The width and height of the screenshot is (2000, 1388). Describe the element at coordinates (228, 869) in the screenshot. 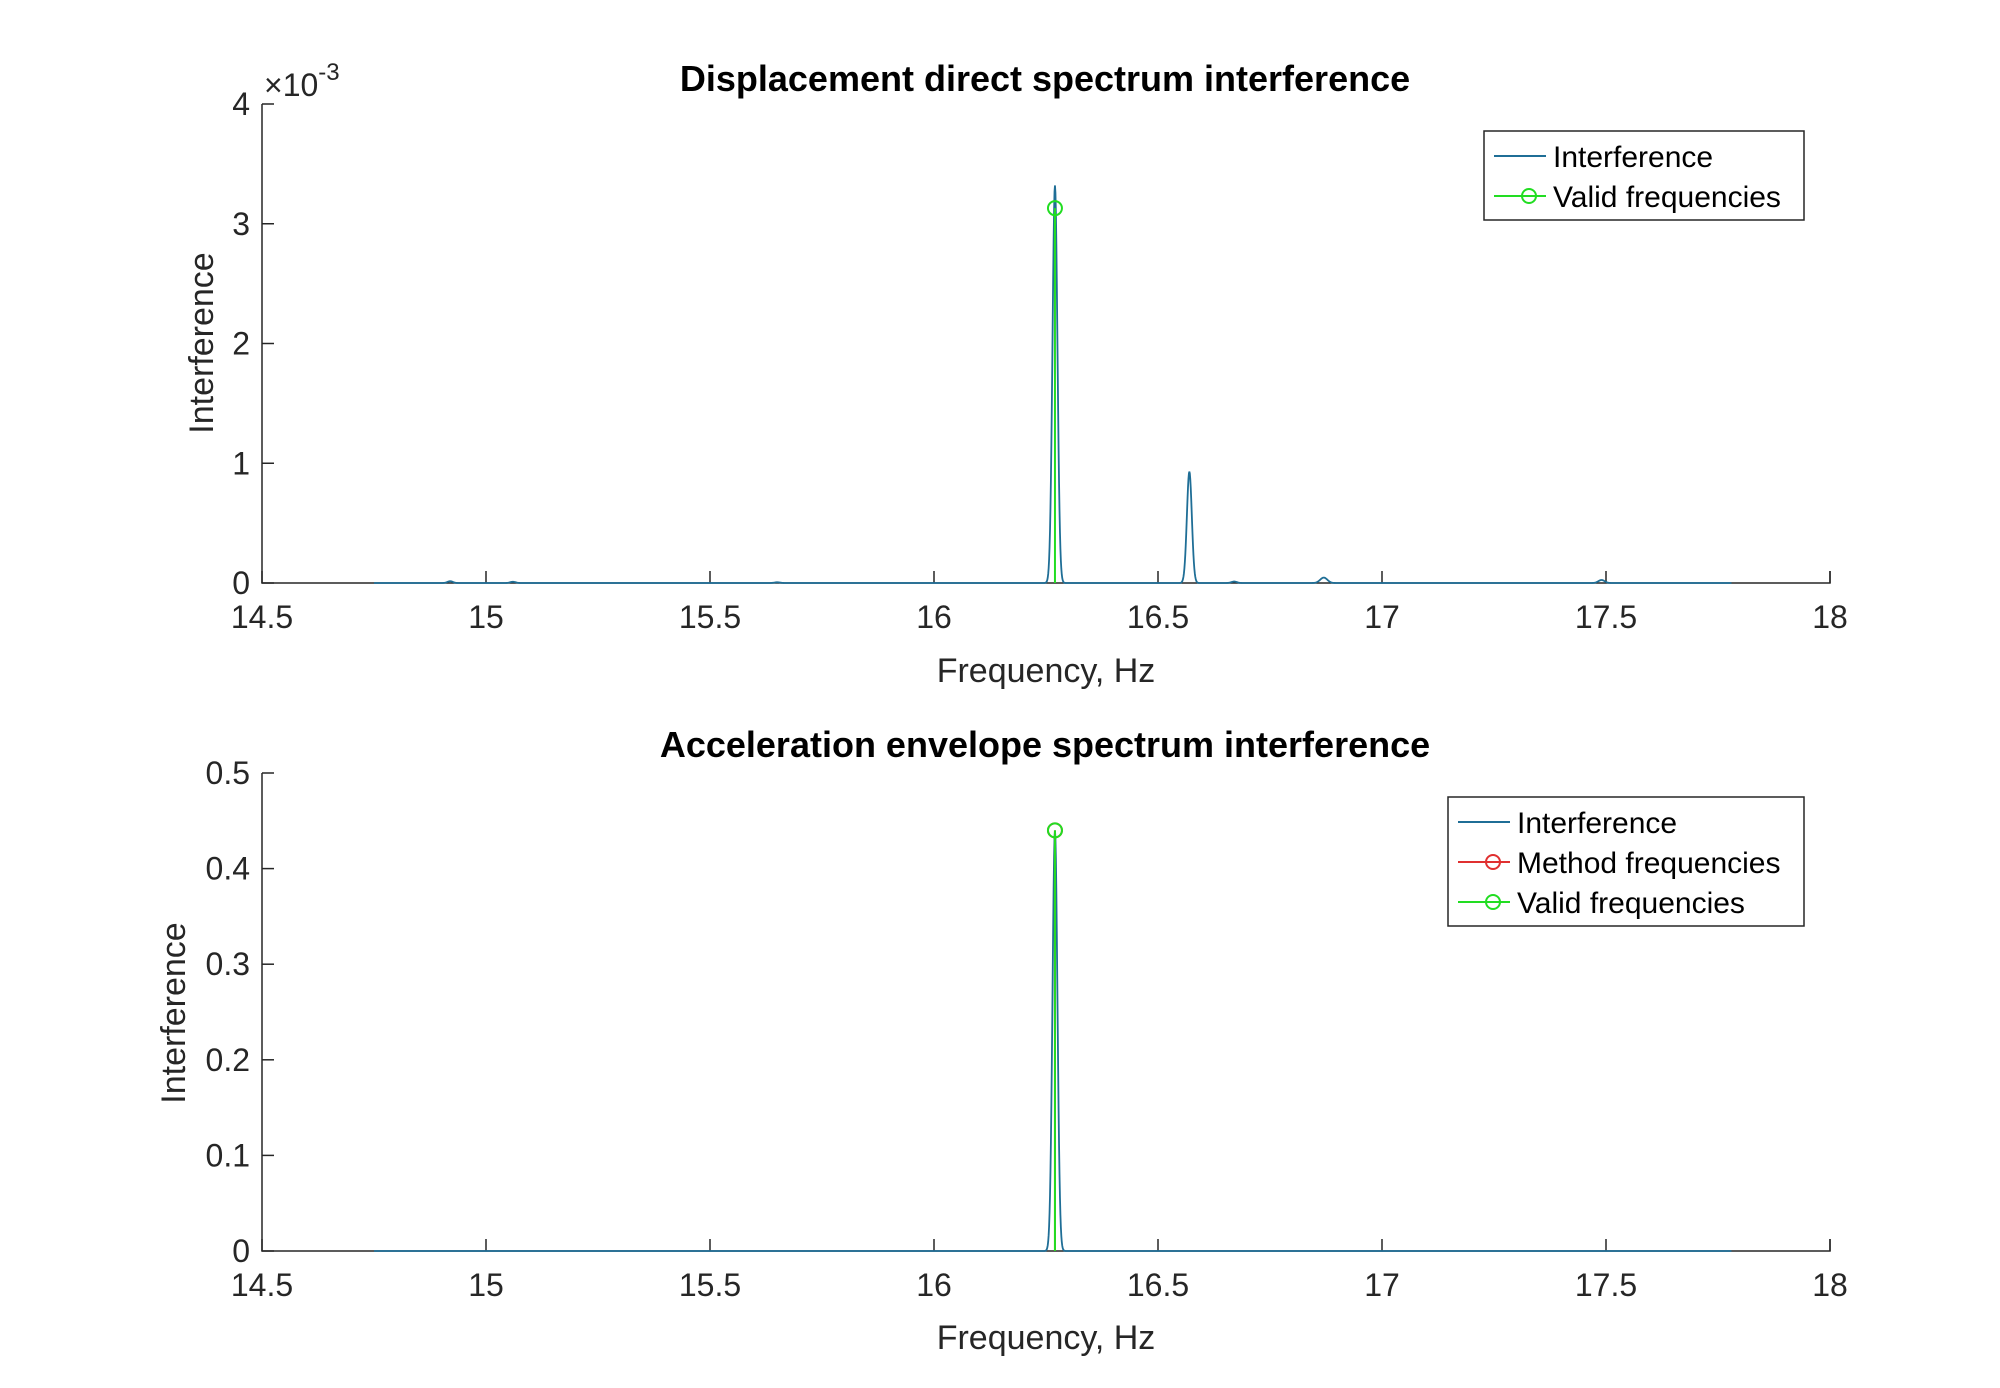

I see `y-tick-label: 0.4` at that location.